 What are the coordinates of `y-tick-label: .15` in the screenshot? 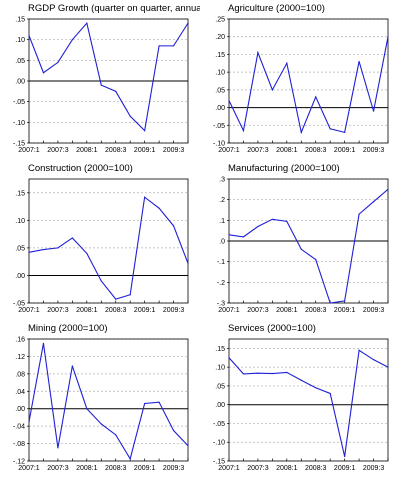 It's located at (220, 349).